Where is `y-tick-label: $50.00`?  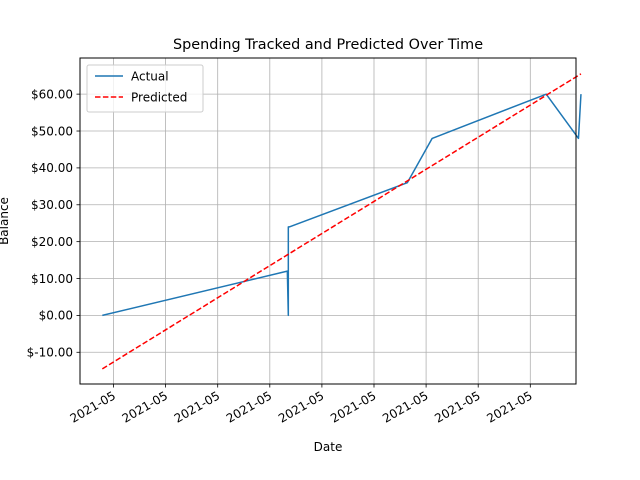 y-tick-label: $50.00 is located at coordinates (52, 131).